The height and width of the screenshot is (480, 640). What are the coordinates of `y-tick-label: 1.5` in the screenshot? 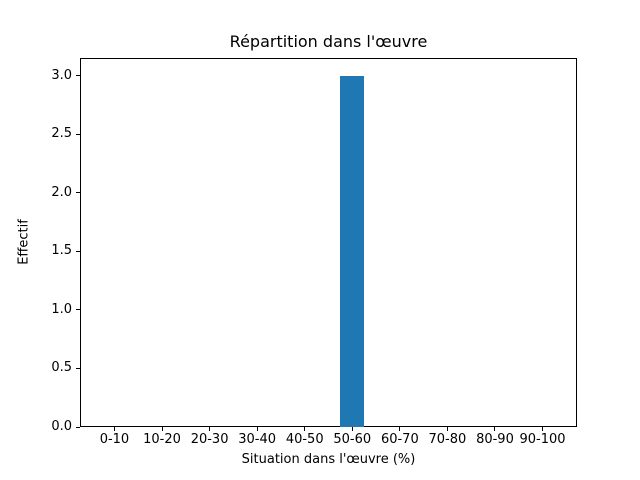 It's located at (61, 251).